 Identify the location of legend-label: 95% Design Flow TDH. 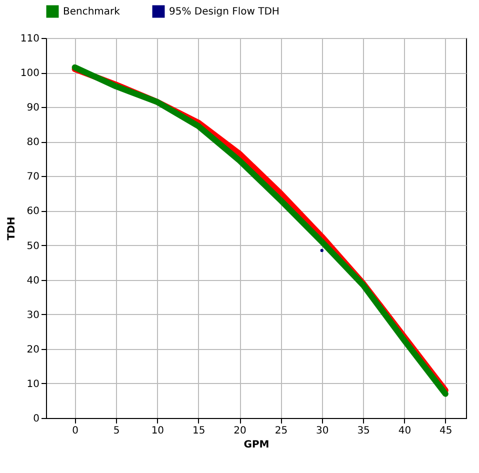
(224, 12).